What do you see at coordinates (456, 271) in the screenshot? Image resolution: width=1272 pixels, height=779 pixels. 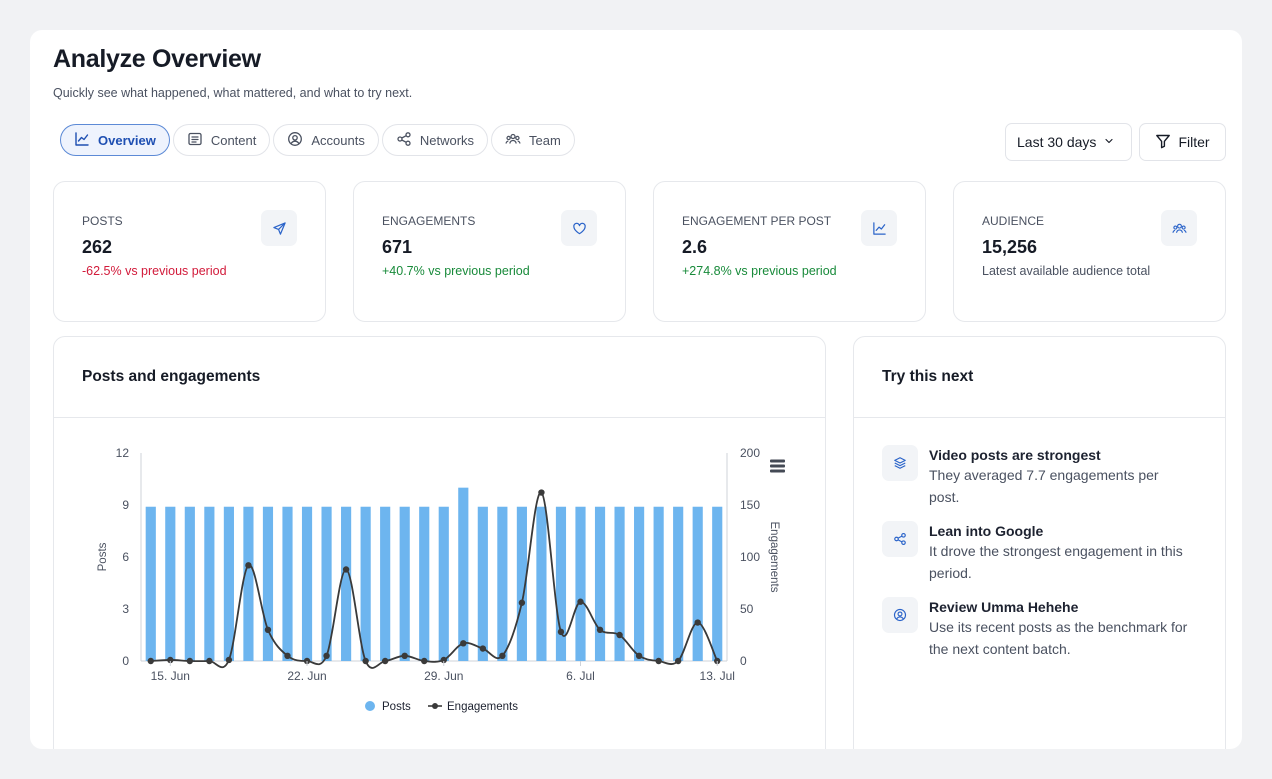 I see `stat-change: +40.7% vs previous period` at bounding box center [456, 271].